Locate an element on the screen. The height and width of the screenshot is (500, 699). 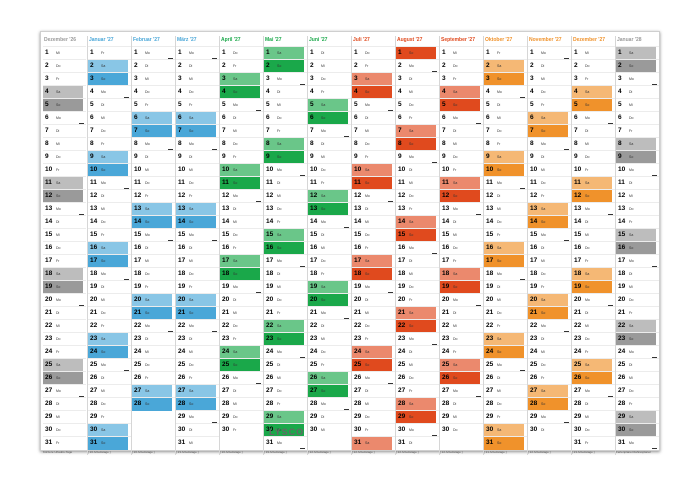
day-cell: 31 Fr is located at coordinates (593, 443).